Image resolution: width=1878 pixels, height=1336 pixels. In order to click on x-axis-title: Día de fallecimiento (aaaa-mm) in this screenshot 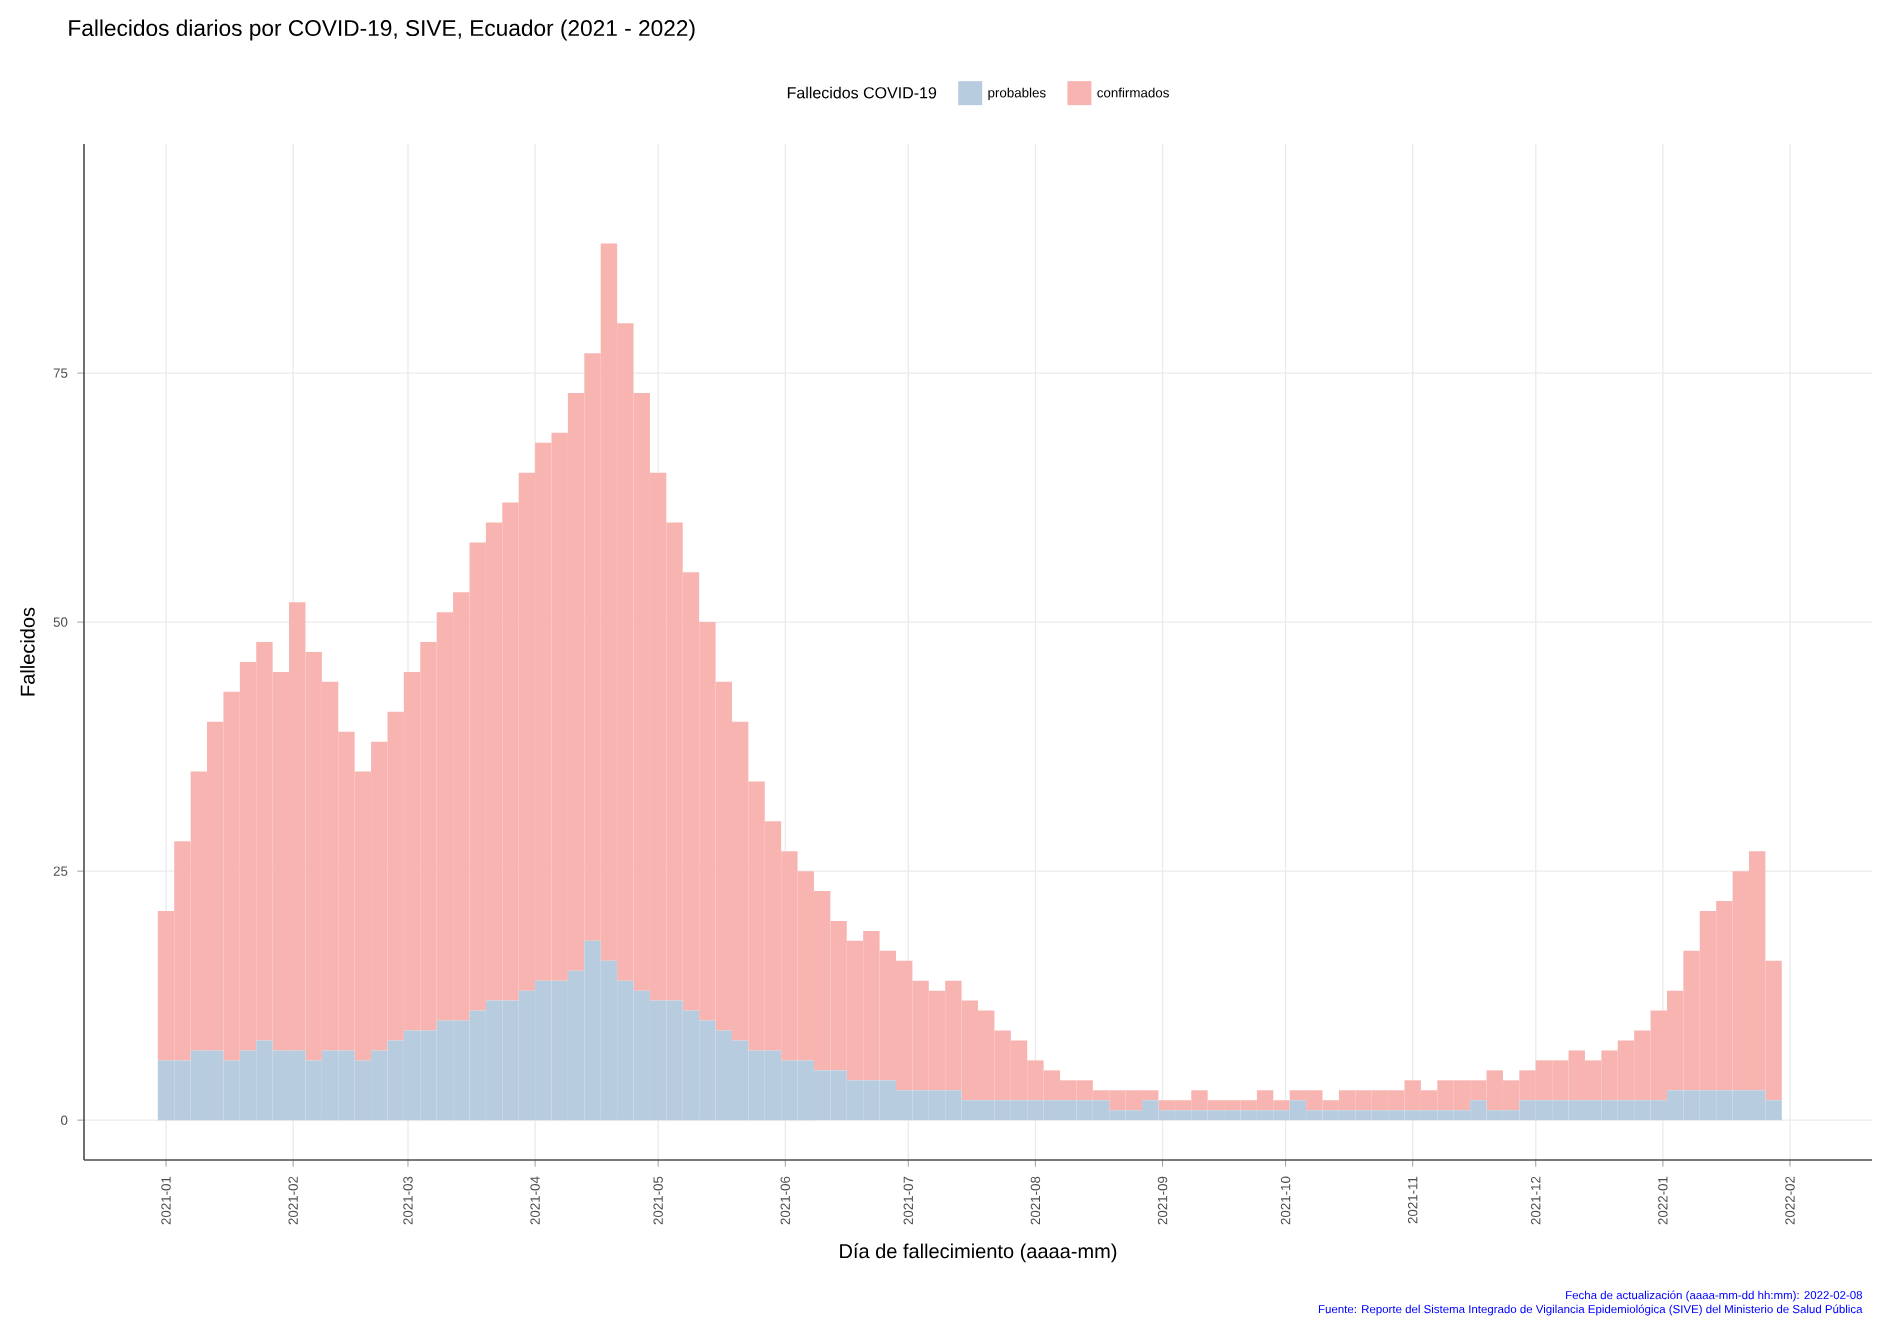, I will do `click(978, 1253)`.